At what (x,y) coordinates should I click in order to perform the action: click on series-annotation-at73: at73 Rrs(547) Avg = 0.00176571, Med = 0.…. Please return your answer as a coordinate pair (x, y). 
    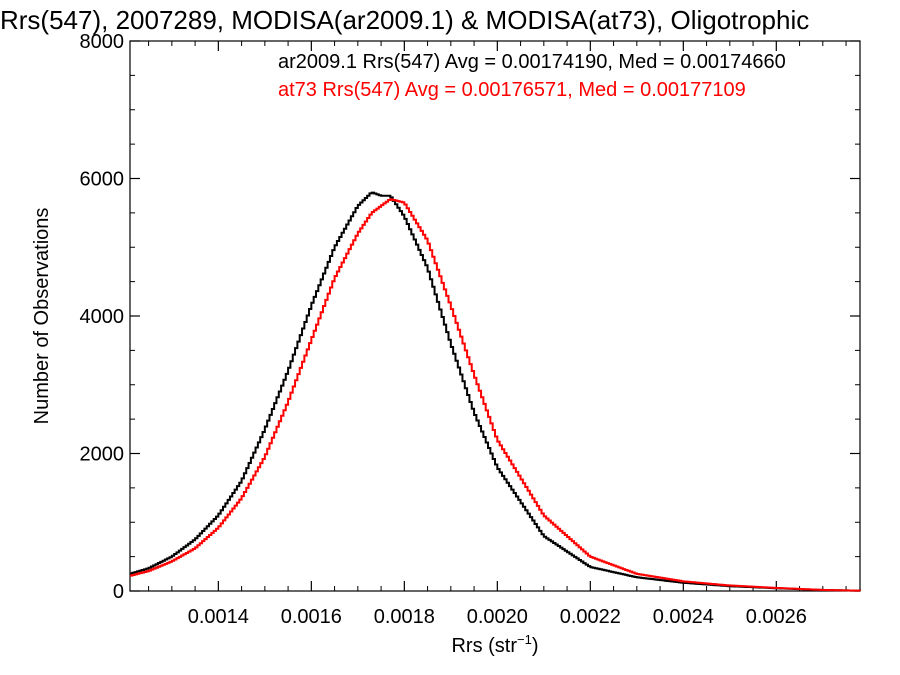
    Looking at the image, I should click on (512, 90).